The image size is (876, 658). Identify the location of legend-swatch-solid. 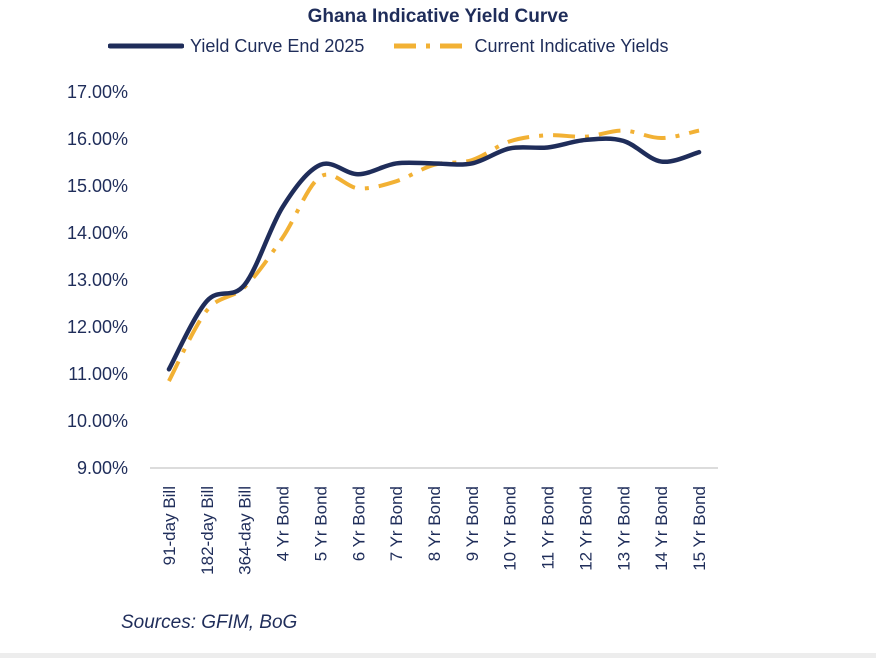
(146, 46).